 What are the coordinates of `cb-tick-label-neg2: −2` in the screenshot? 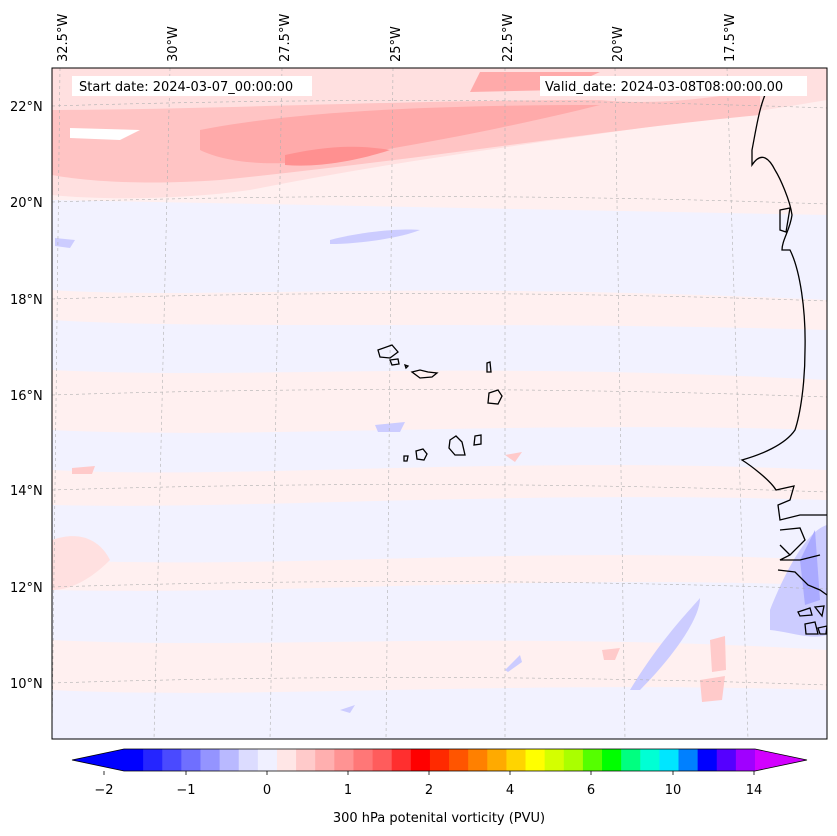 It's located at (103, 790).